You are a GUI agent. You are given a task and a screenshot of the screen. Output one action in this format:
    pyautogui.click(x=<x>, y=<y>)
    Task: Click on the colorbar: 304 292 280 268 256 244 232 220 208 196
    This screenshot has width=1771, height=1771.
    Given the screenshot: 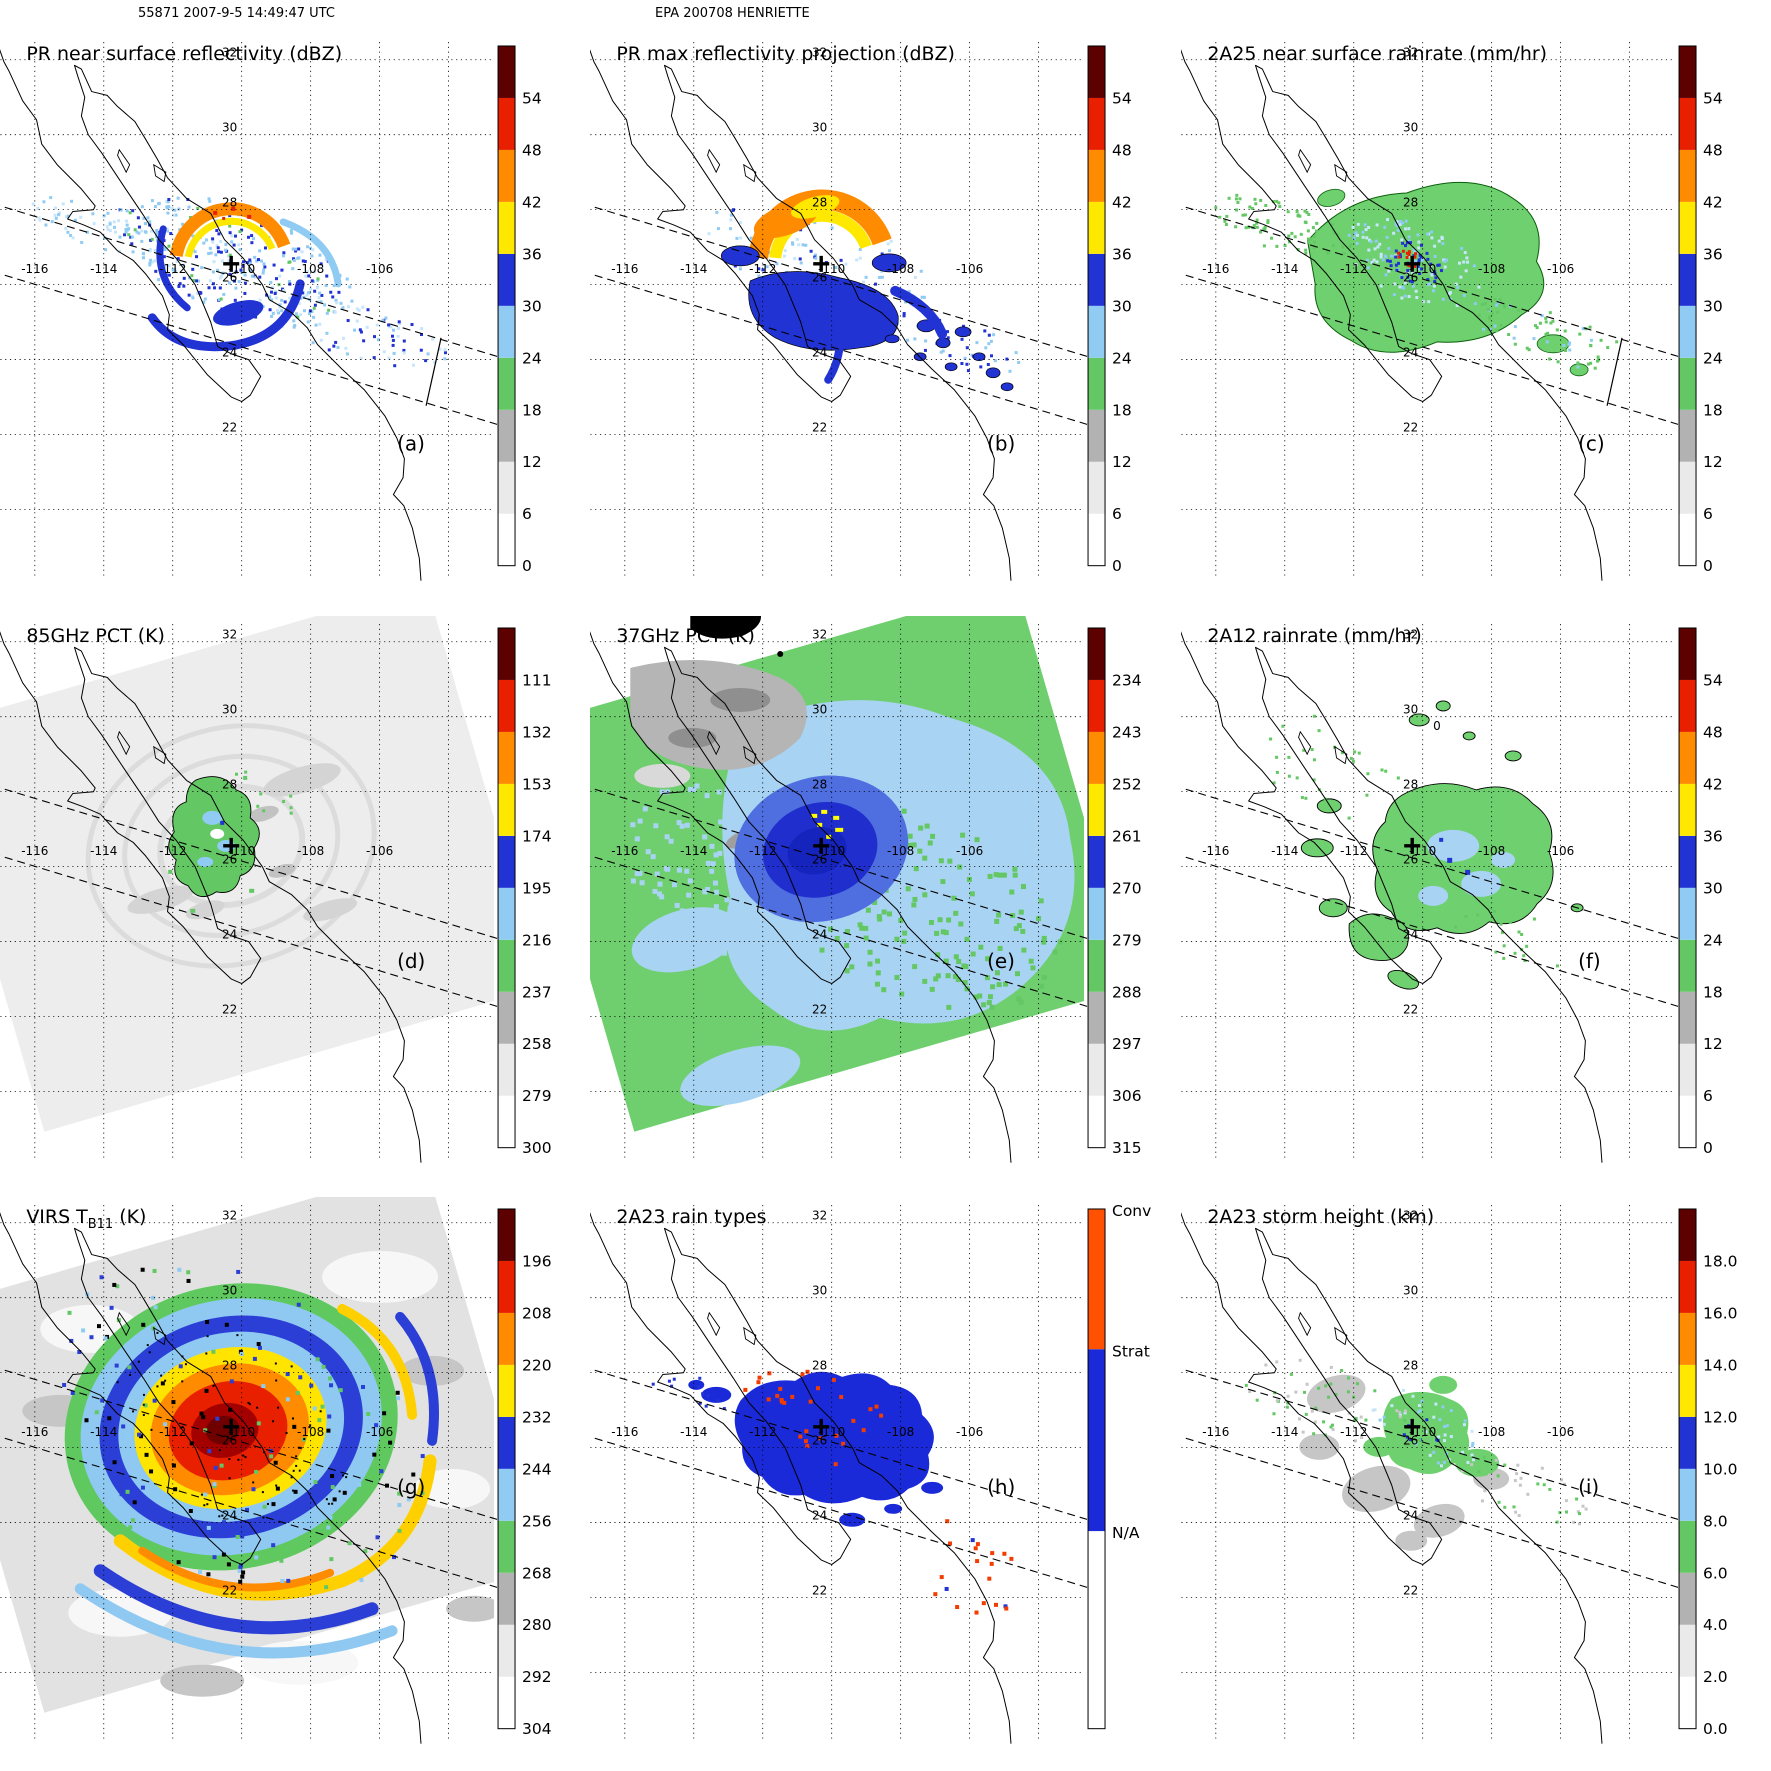 What is the action you would take?
    pyautogui.click(x=524, y=1473)
    